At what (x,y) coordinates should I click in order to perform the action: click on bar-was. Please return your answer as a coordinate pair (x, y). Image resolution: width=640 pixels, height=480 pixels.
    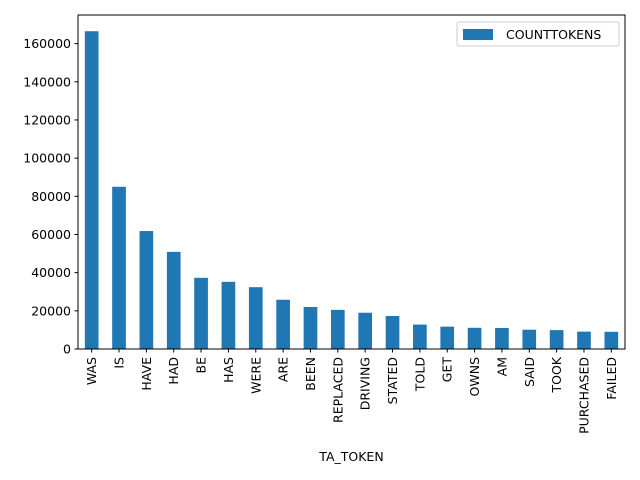
    Looking at the image, I should click on (91, 190).